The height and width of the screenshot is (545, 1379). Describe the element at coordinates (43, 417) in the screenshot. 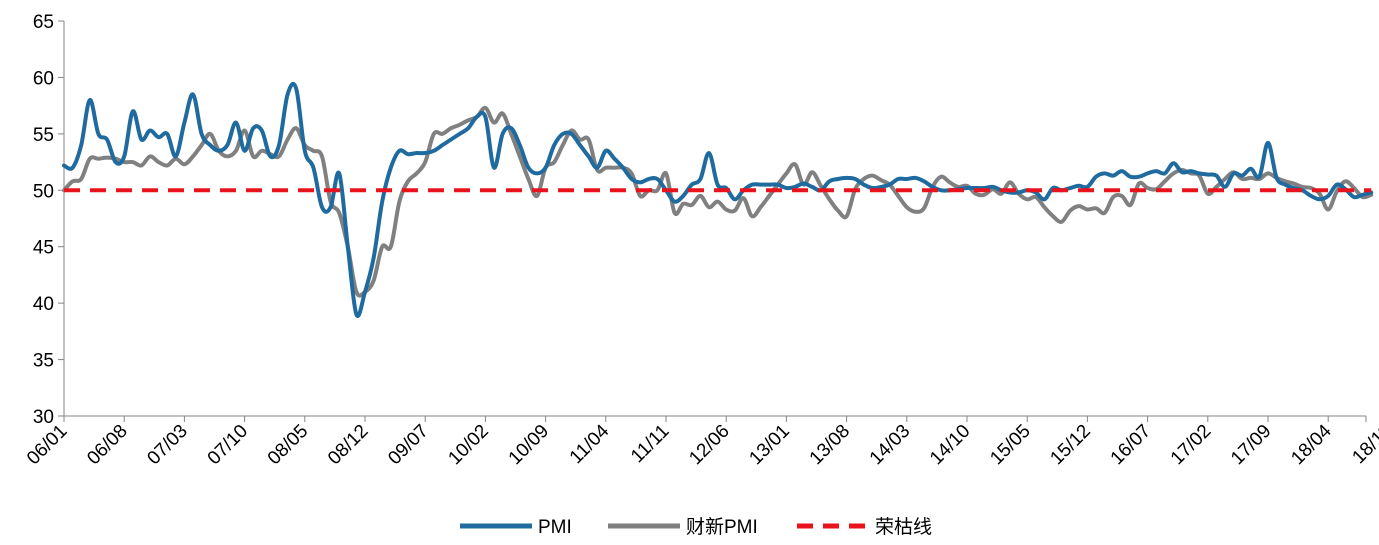

I see `y-tick-label: 30` at that location.